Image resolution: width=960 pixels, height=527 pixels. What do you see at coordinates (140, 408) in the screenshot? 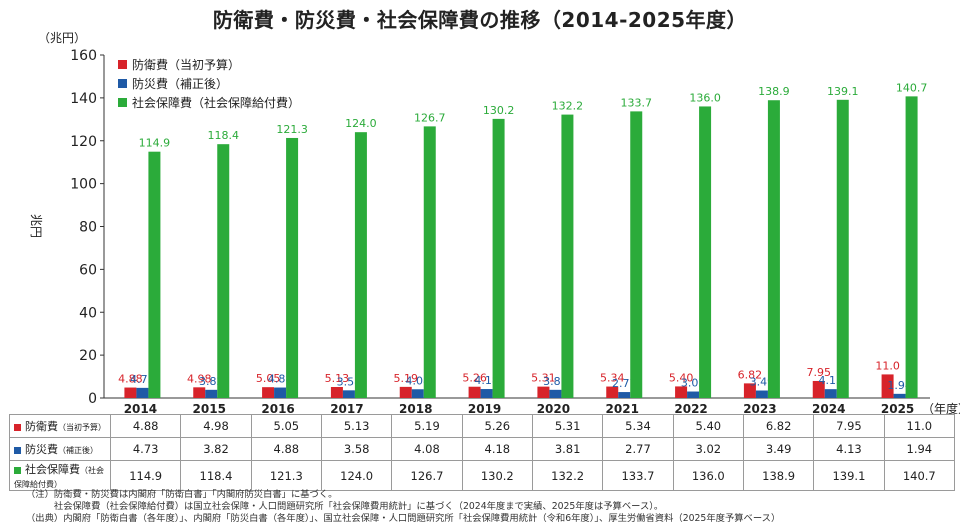
I see `x-tick-label: 2014` at bounding box center [140, 408].